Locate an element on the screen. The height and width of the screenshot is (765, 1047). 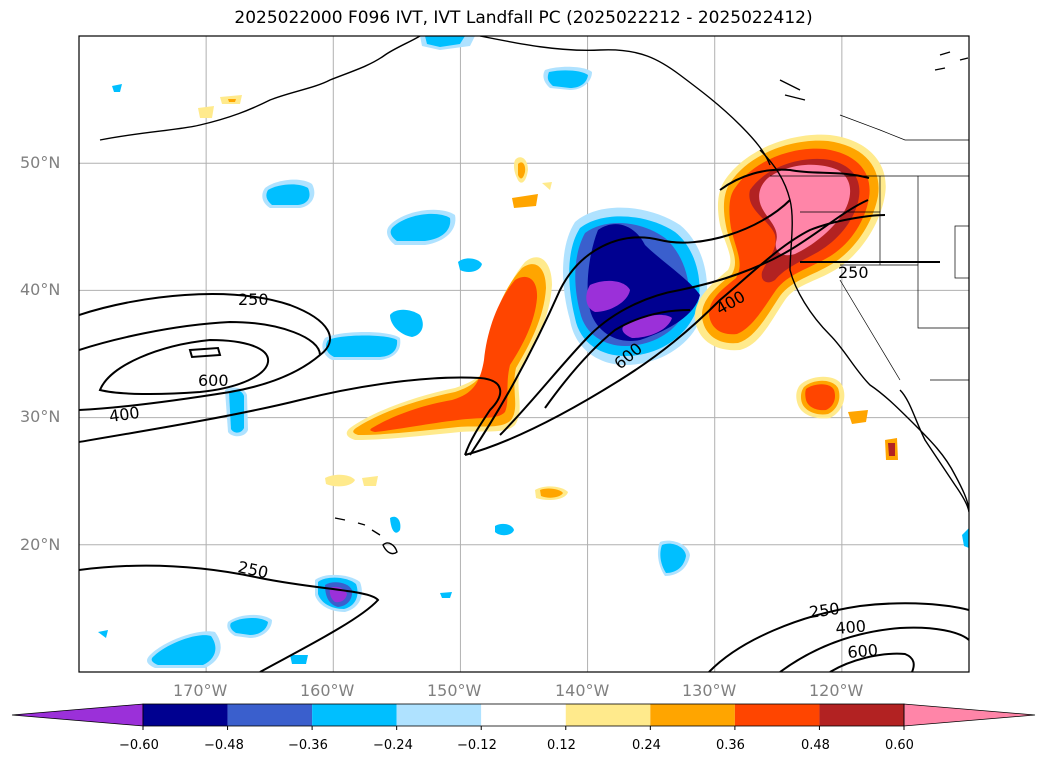
contour-400-se is located at coordinates (874, 649).